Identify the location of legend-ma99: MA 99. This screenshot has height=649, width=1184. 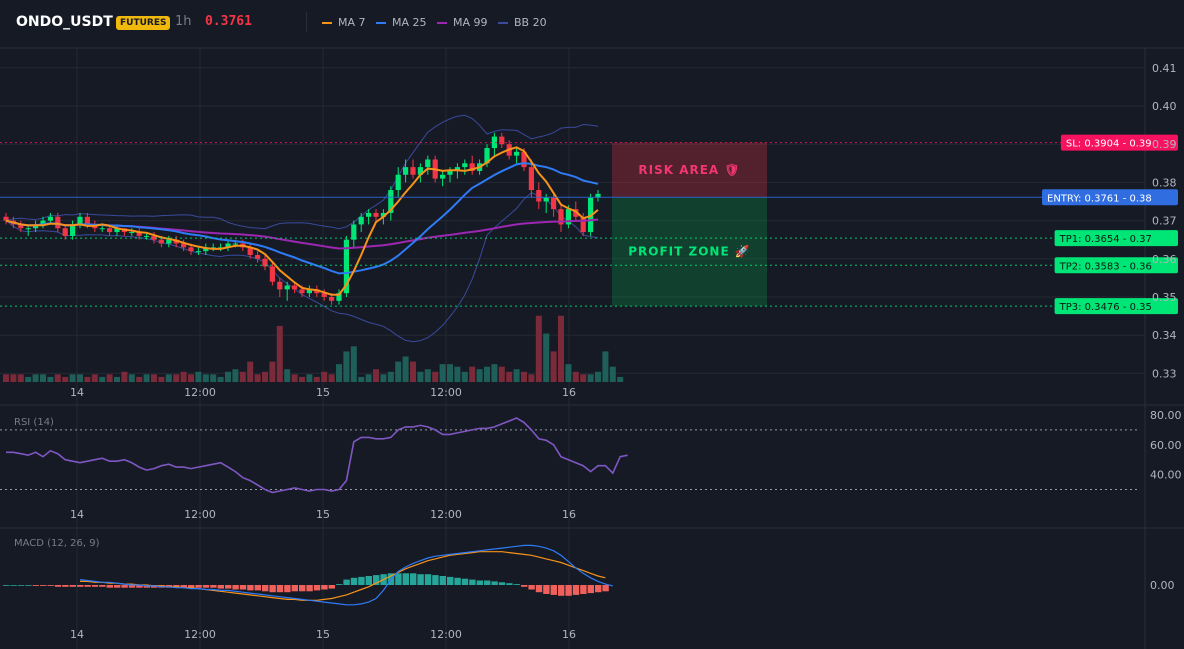
(462, 22).